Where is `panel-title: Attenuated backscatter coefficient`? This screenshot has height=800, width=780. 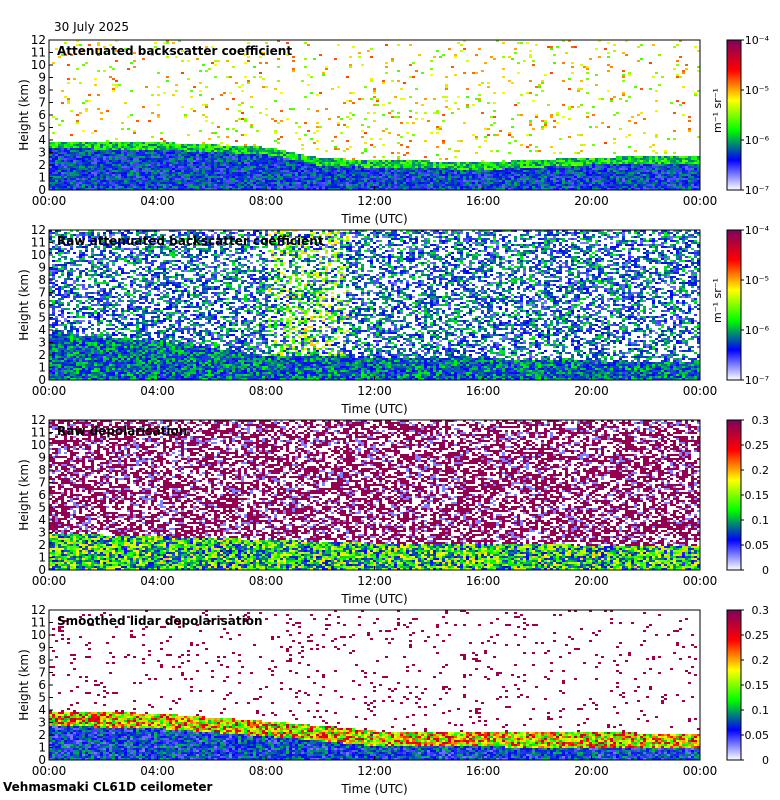
panel-title: Attenuated backscatter coefficient is located at coordinates (174, 51).